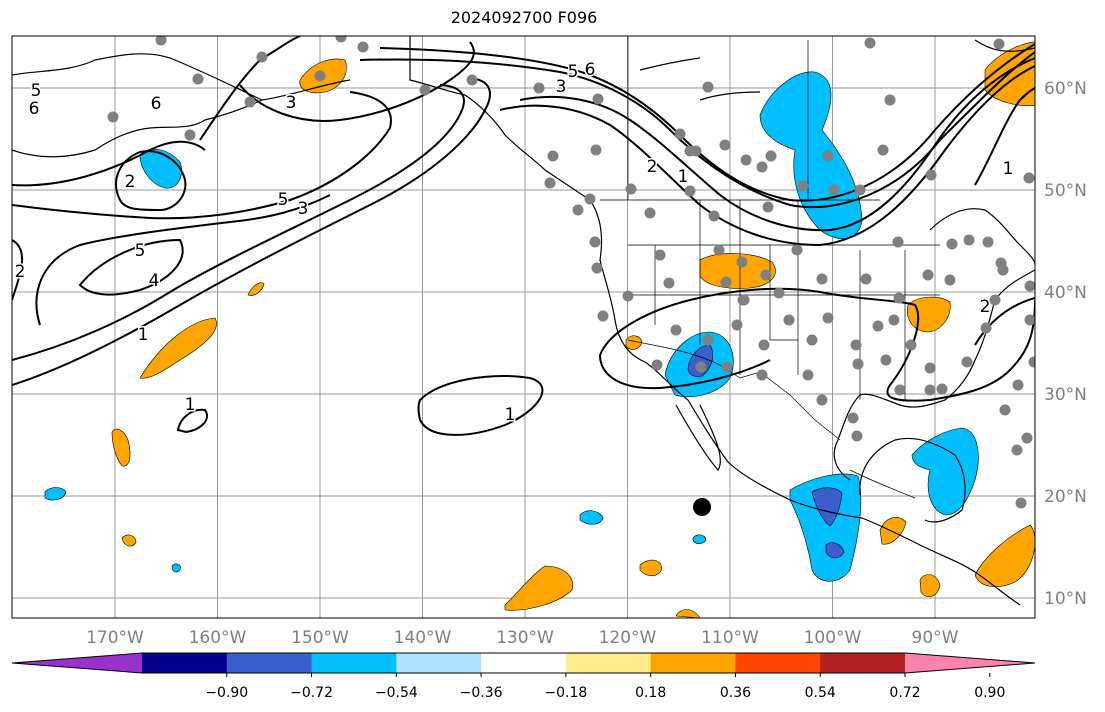 The height and width of the screenshot is (712, 1105). I want to click on longitude-label: 170°W, so click(115, 638).